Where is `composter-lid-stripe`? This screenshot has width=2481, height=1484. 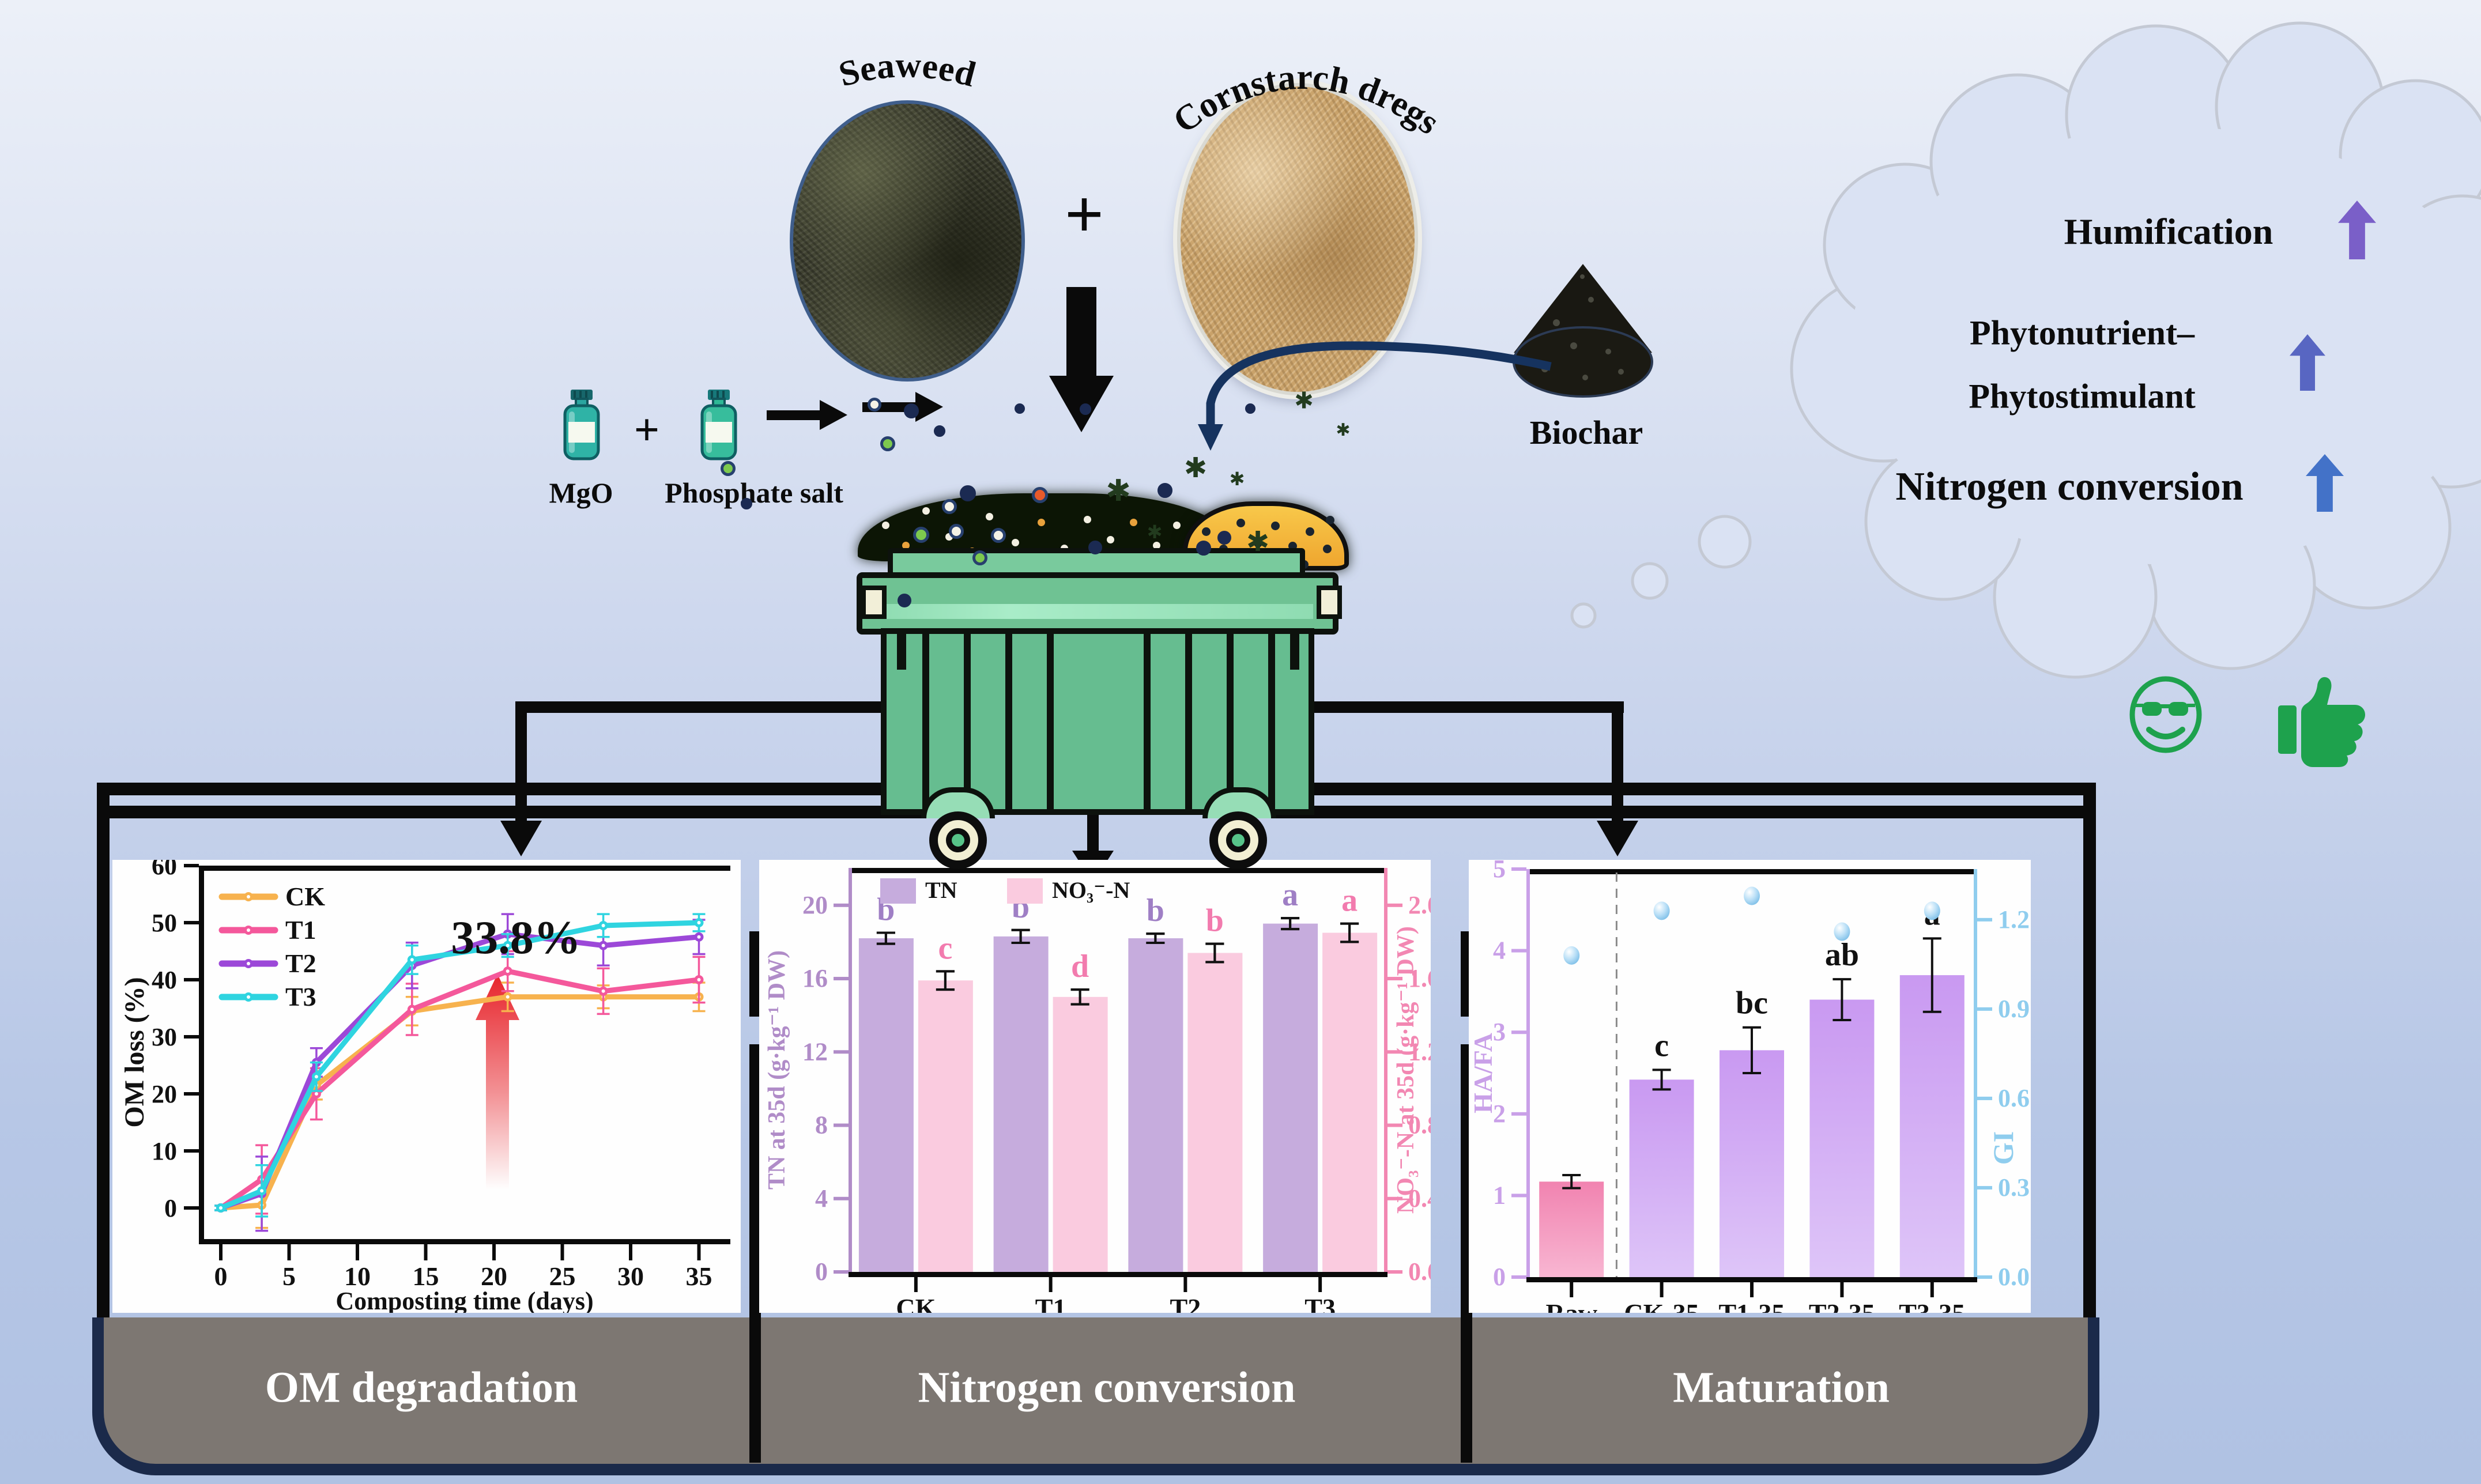 composter-lid-stripe is located at coordinates (1096, 611).